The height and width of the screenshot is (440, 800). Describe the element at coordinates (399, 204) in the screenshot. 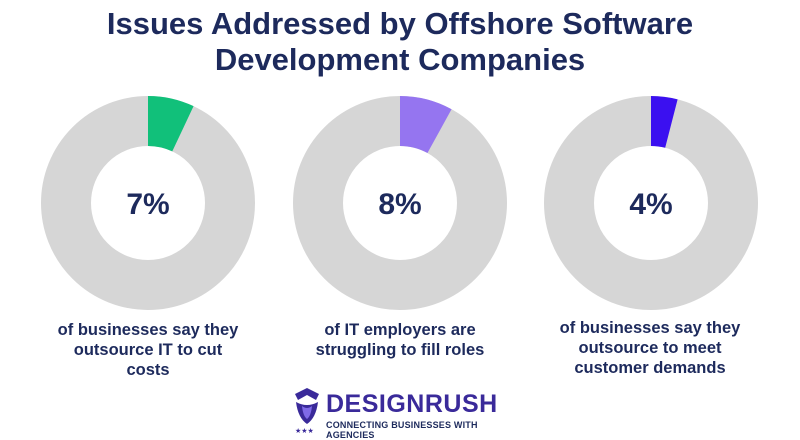

I see `donut-value-label-2: 8%` at that location.